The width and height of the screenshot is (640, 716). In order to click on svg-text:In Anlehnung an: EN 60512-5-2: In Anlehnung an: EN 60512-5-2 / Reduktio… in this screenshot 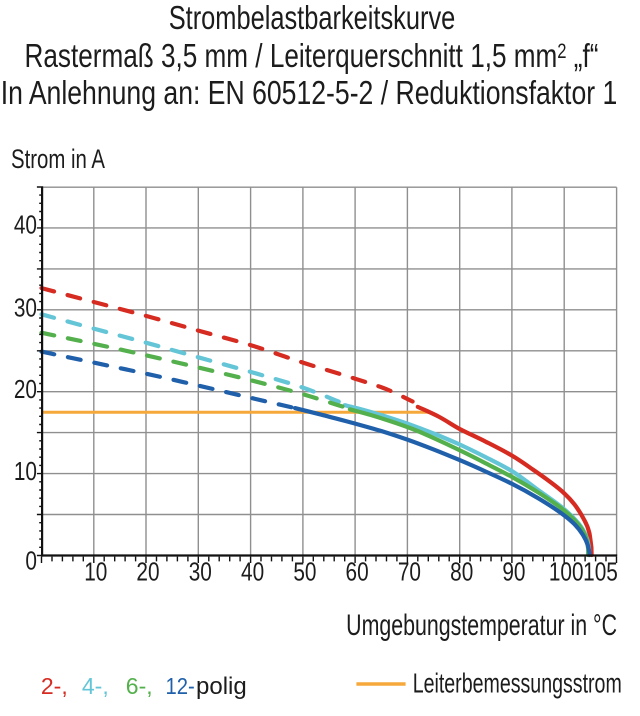, I will do `click(309, 93)`.